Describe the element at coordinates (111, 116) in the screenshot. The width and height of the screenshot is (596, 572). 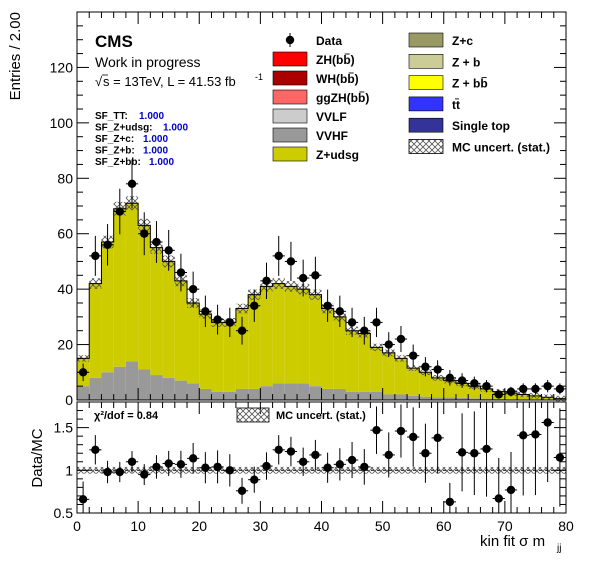
I see `scale-factor-name: SF_TT:` at that location.